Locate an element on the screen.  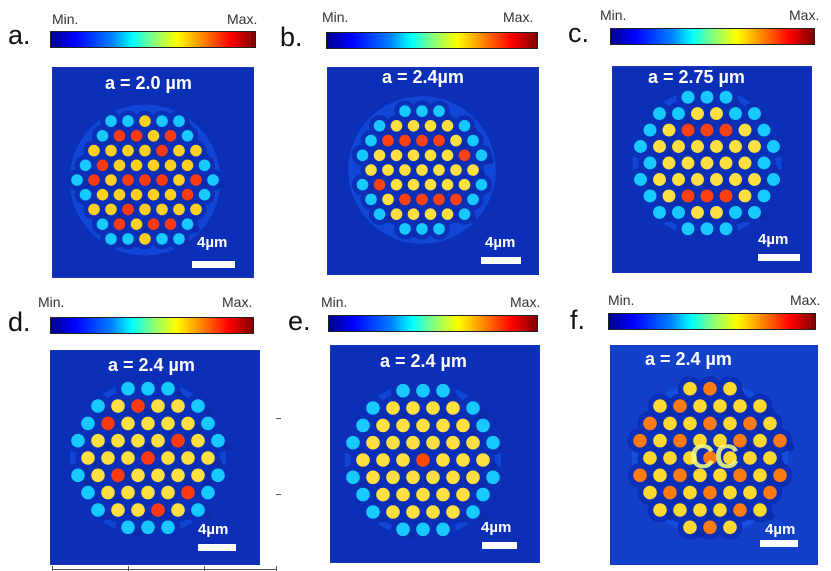
lattice-pattern is located at coordinates (422, 170).